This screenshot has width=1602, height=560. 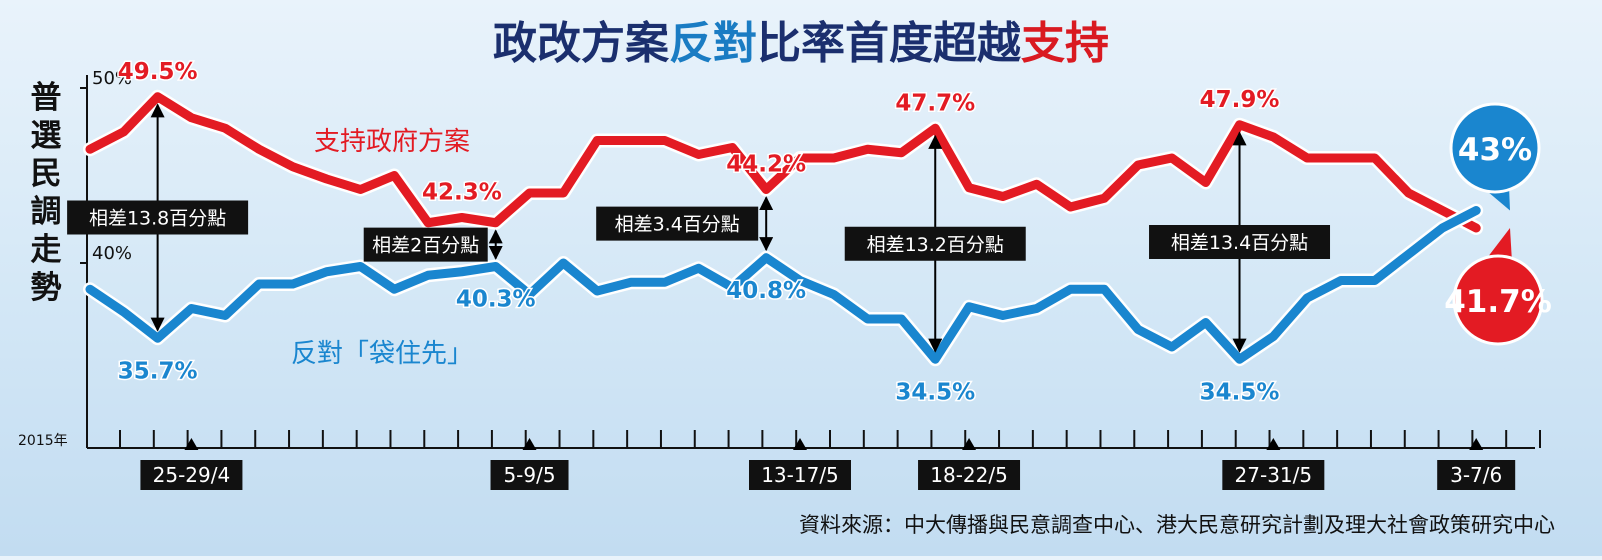 What do you see at coordinates (46, 98) in the screenshot?
I see `y-axis-label-char: 普` at bounding box center [46, 98].